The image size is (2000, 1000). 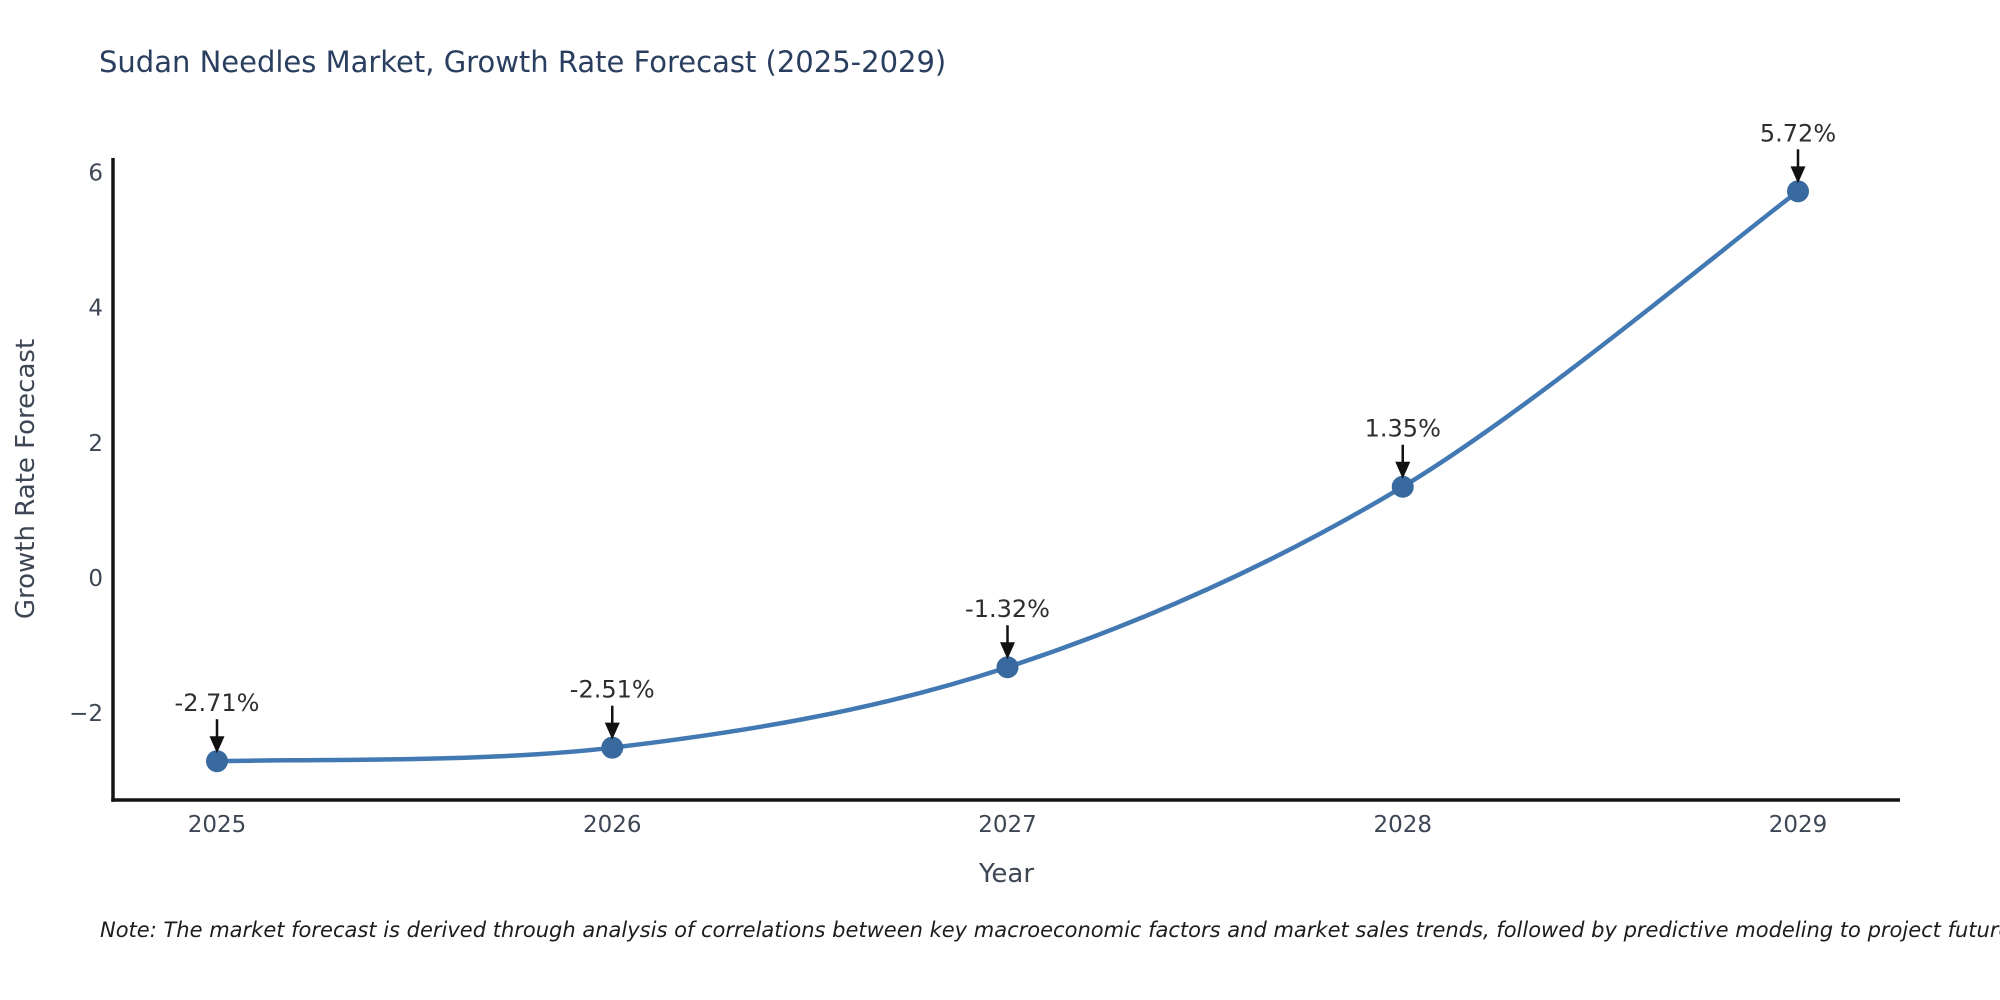 I want to click on y-tick-label: −2, so click(x=86, y=714).